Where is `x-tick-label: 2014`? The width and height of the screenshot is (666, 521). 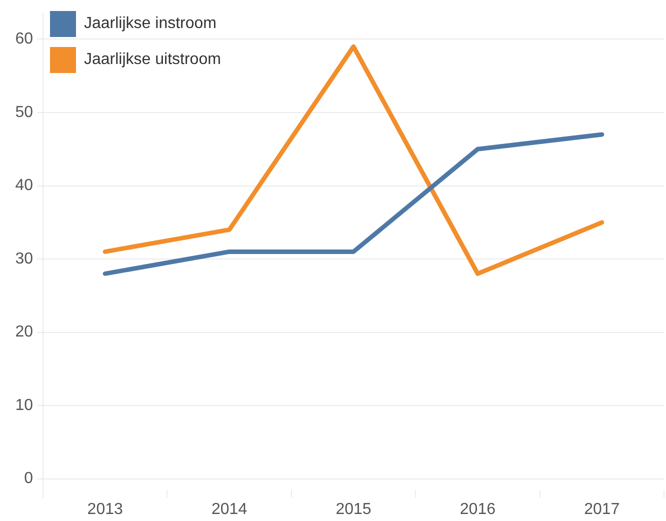
x-tick-label: 2014 is located at coordinates (230, 509).